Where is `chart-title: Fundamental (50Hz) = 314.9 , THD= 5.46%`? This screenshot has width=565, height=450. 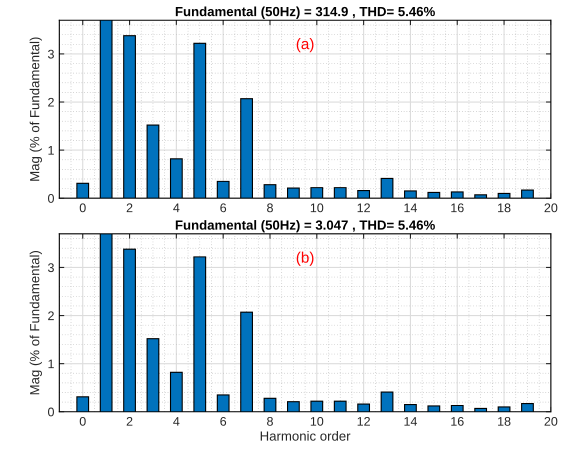
chart-title: Fundamental (50Hz) = 314.9 , THD= 5.46% is located at coordinates (305, 12).